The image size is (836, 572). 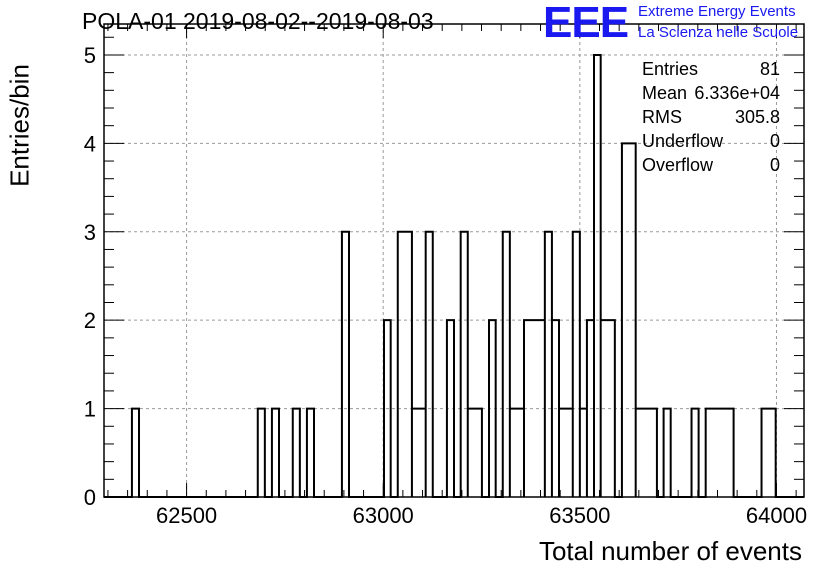 What do you see at coordinates (90, 232) in the screenshot?
I see `y-tick-label: 3` at bounding box center [90, 232].